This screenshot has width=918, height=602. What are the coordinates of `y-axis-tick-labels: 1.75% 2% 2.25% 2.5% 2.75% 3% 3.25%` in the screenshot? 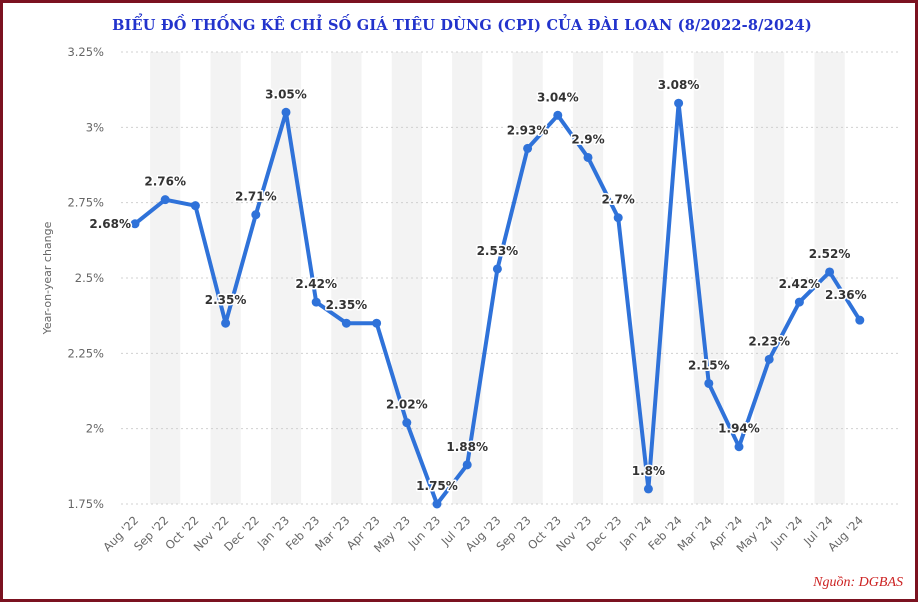 It's located at (85, 278).